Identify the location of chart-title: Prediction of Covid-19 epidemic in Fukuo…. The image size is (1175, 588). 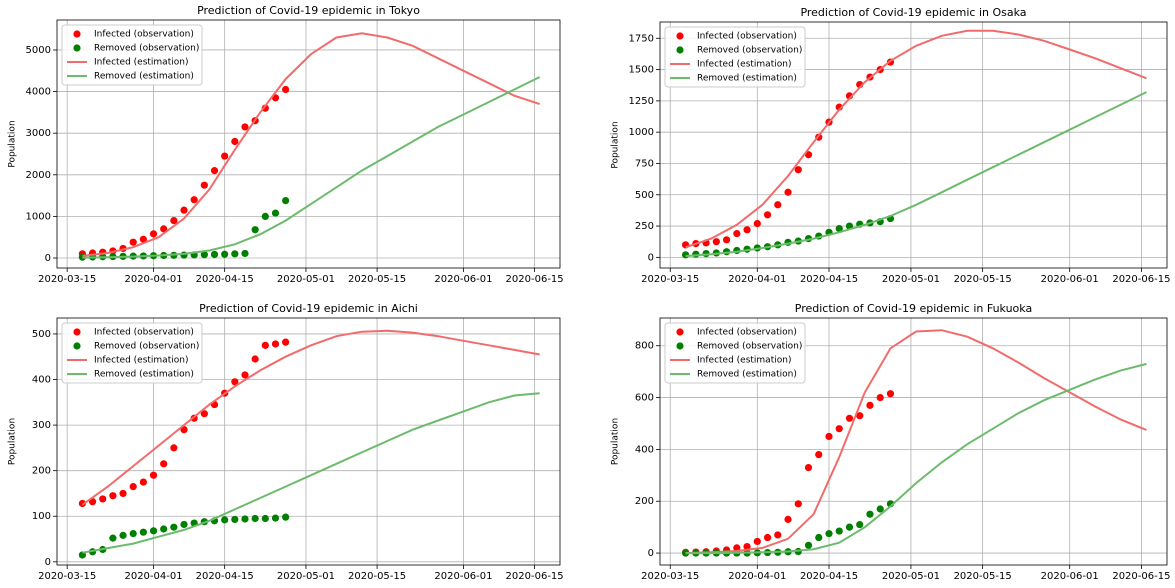
(913, 308).